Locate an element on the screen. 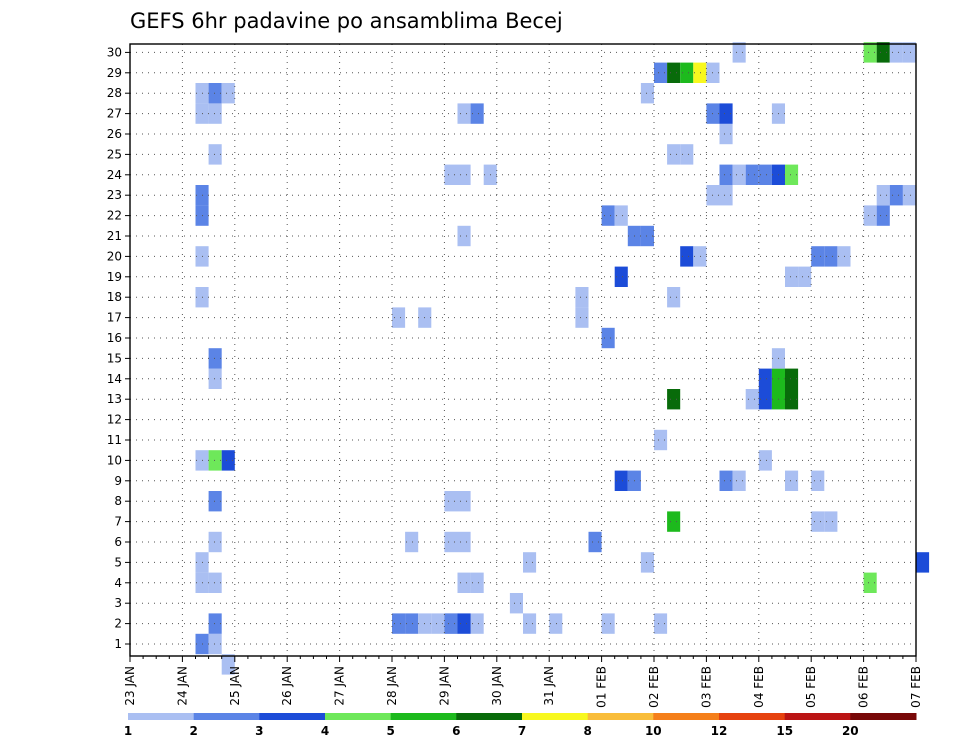 Image resolution: width=960 pixels, height=742 pixels. y-tick-label: 25 is located at coordinates (114, 154).